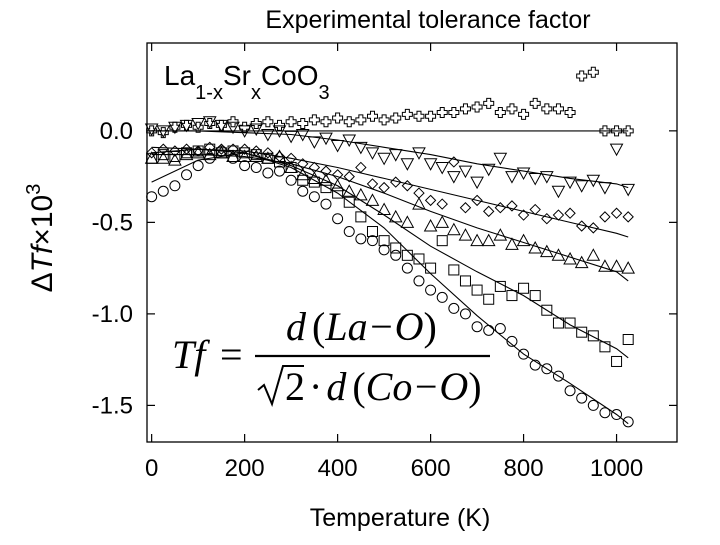  What do you see at coordinates (373, 326) in the screenshot?
I see `formula-num-inner: La−O` at bounding box center [373, 326].